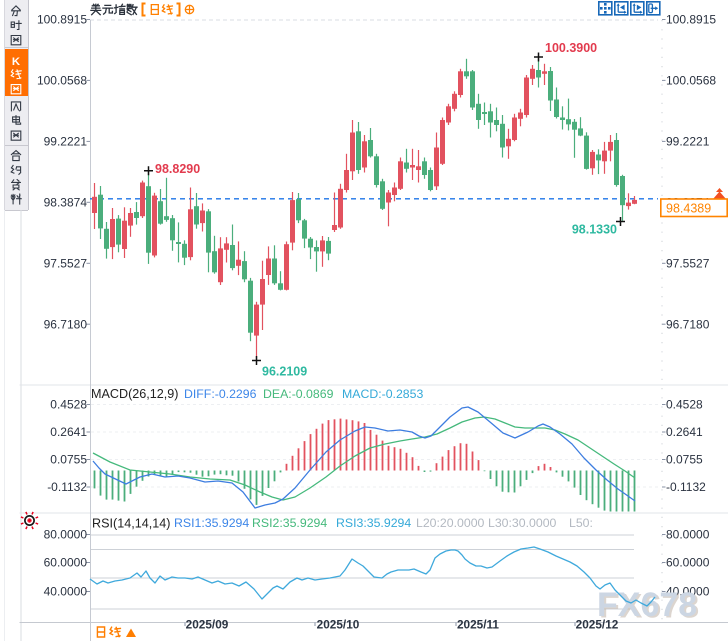 The width and height of the screenshot is (728, 641). Describe the element at coordinates (284, 372) in the screenshot. I see `svg-text: 96.2109` at that location.